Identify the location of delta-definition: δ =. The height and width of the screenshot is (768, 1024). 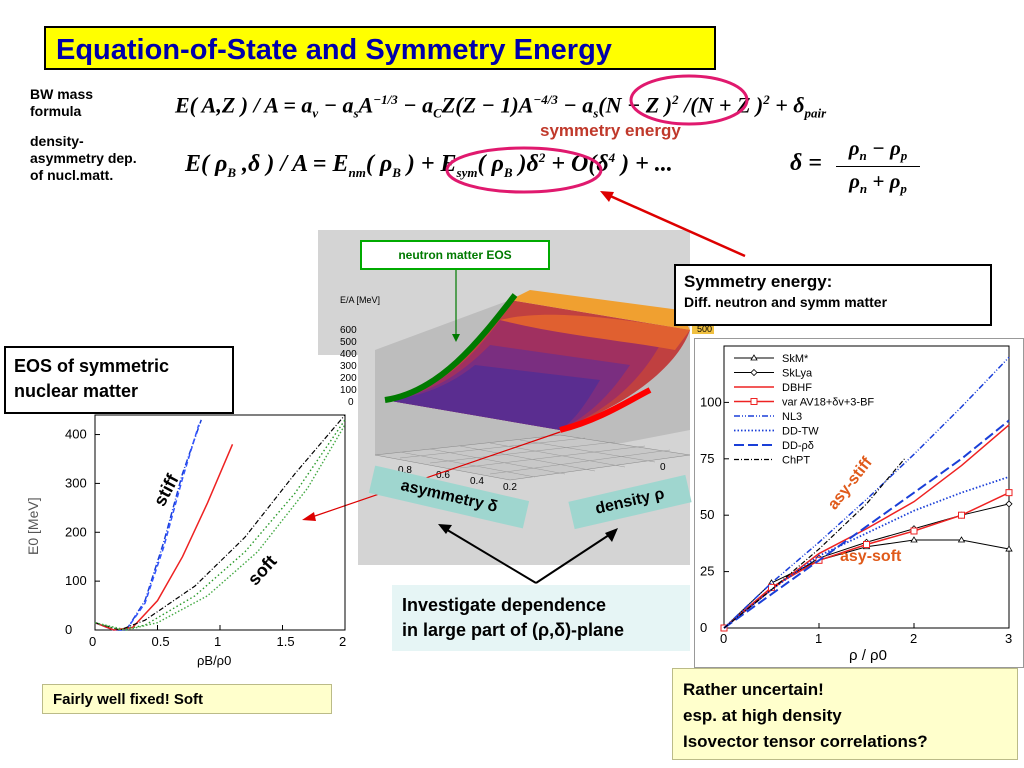
(806, 163).